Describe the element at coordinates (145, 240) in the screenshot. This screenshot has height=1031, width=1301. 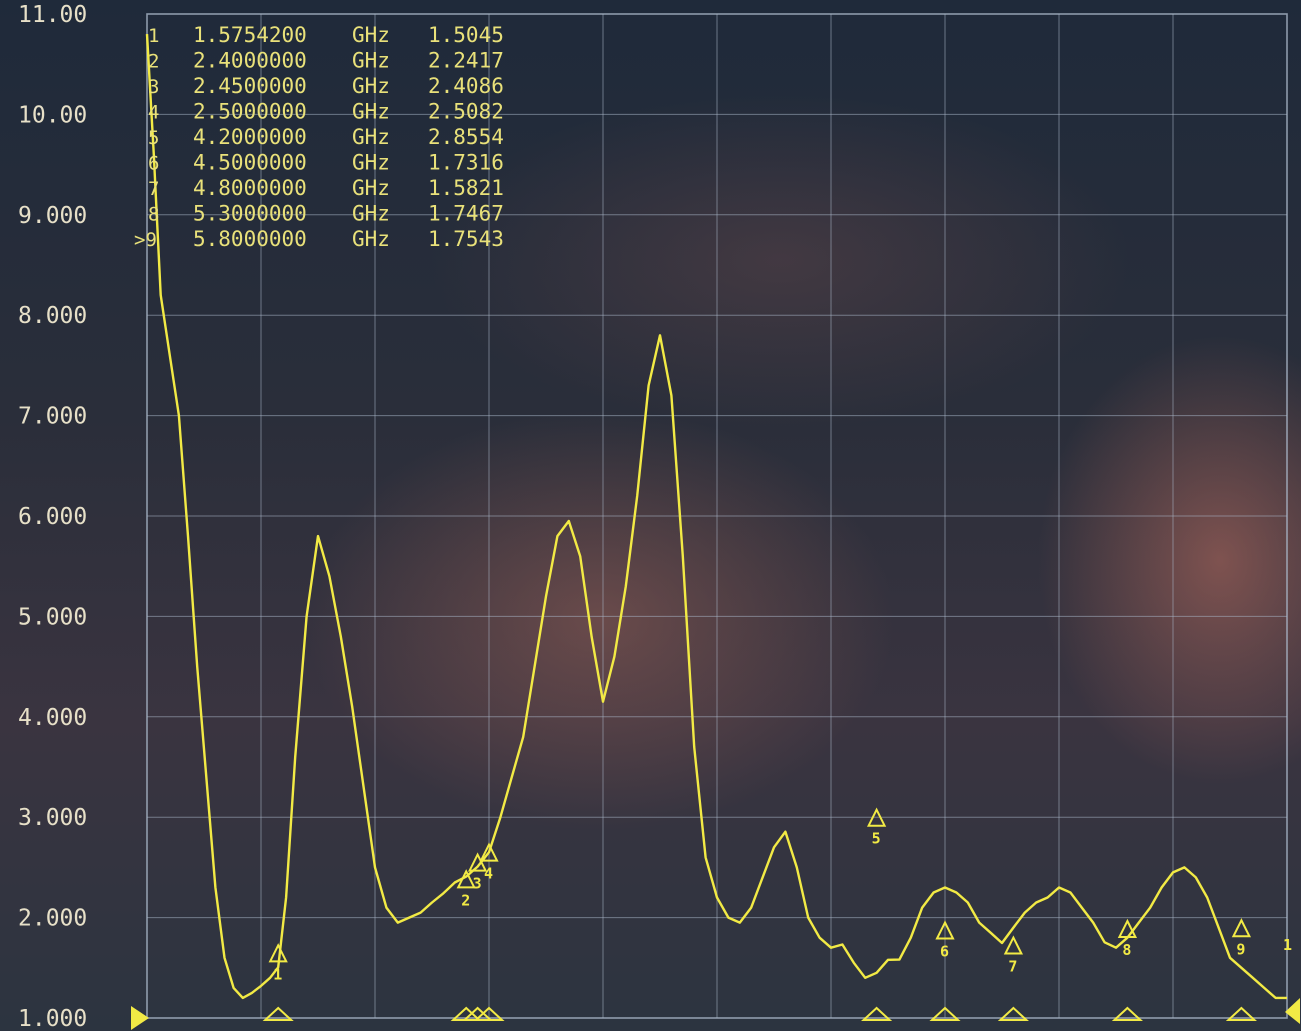
I see `marker-id: >9` at that location.